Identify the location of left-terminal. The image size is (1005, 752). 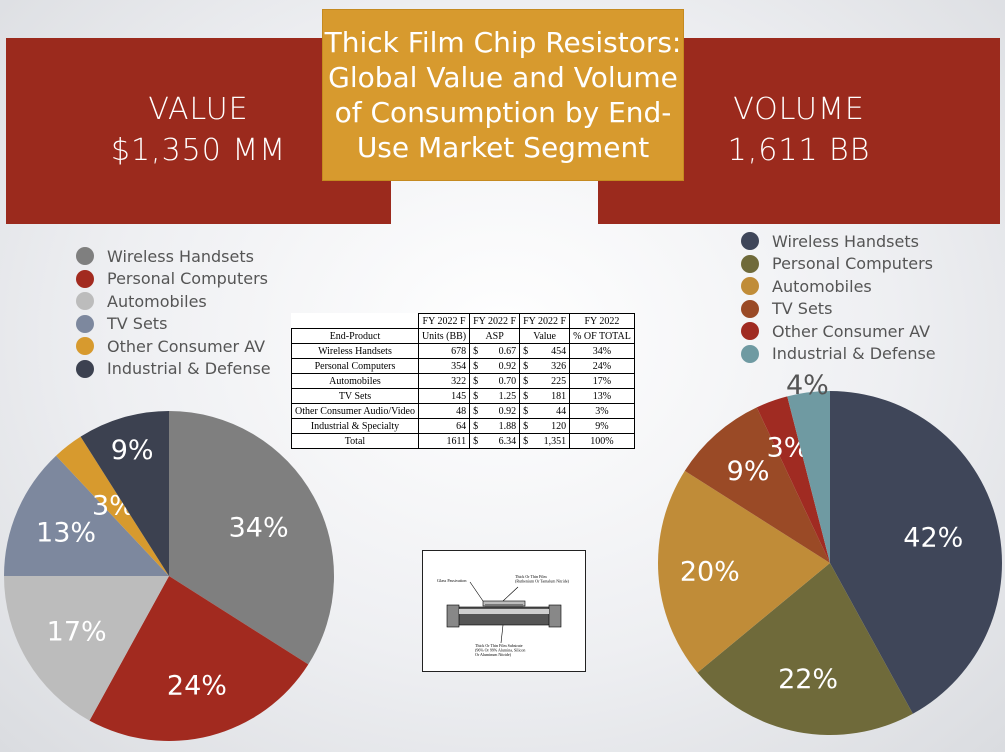
(453, 616).